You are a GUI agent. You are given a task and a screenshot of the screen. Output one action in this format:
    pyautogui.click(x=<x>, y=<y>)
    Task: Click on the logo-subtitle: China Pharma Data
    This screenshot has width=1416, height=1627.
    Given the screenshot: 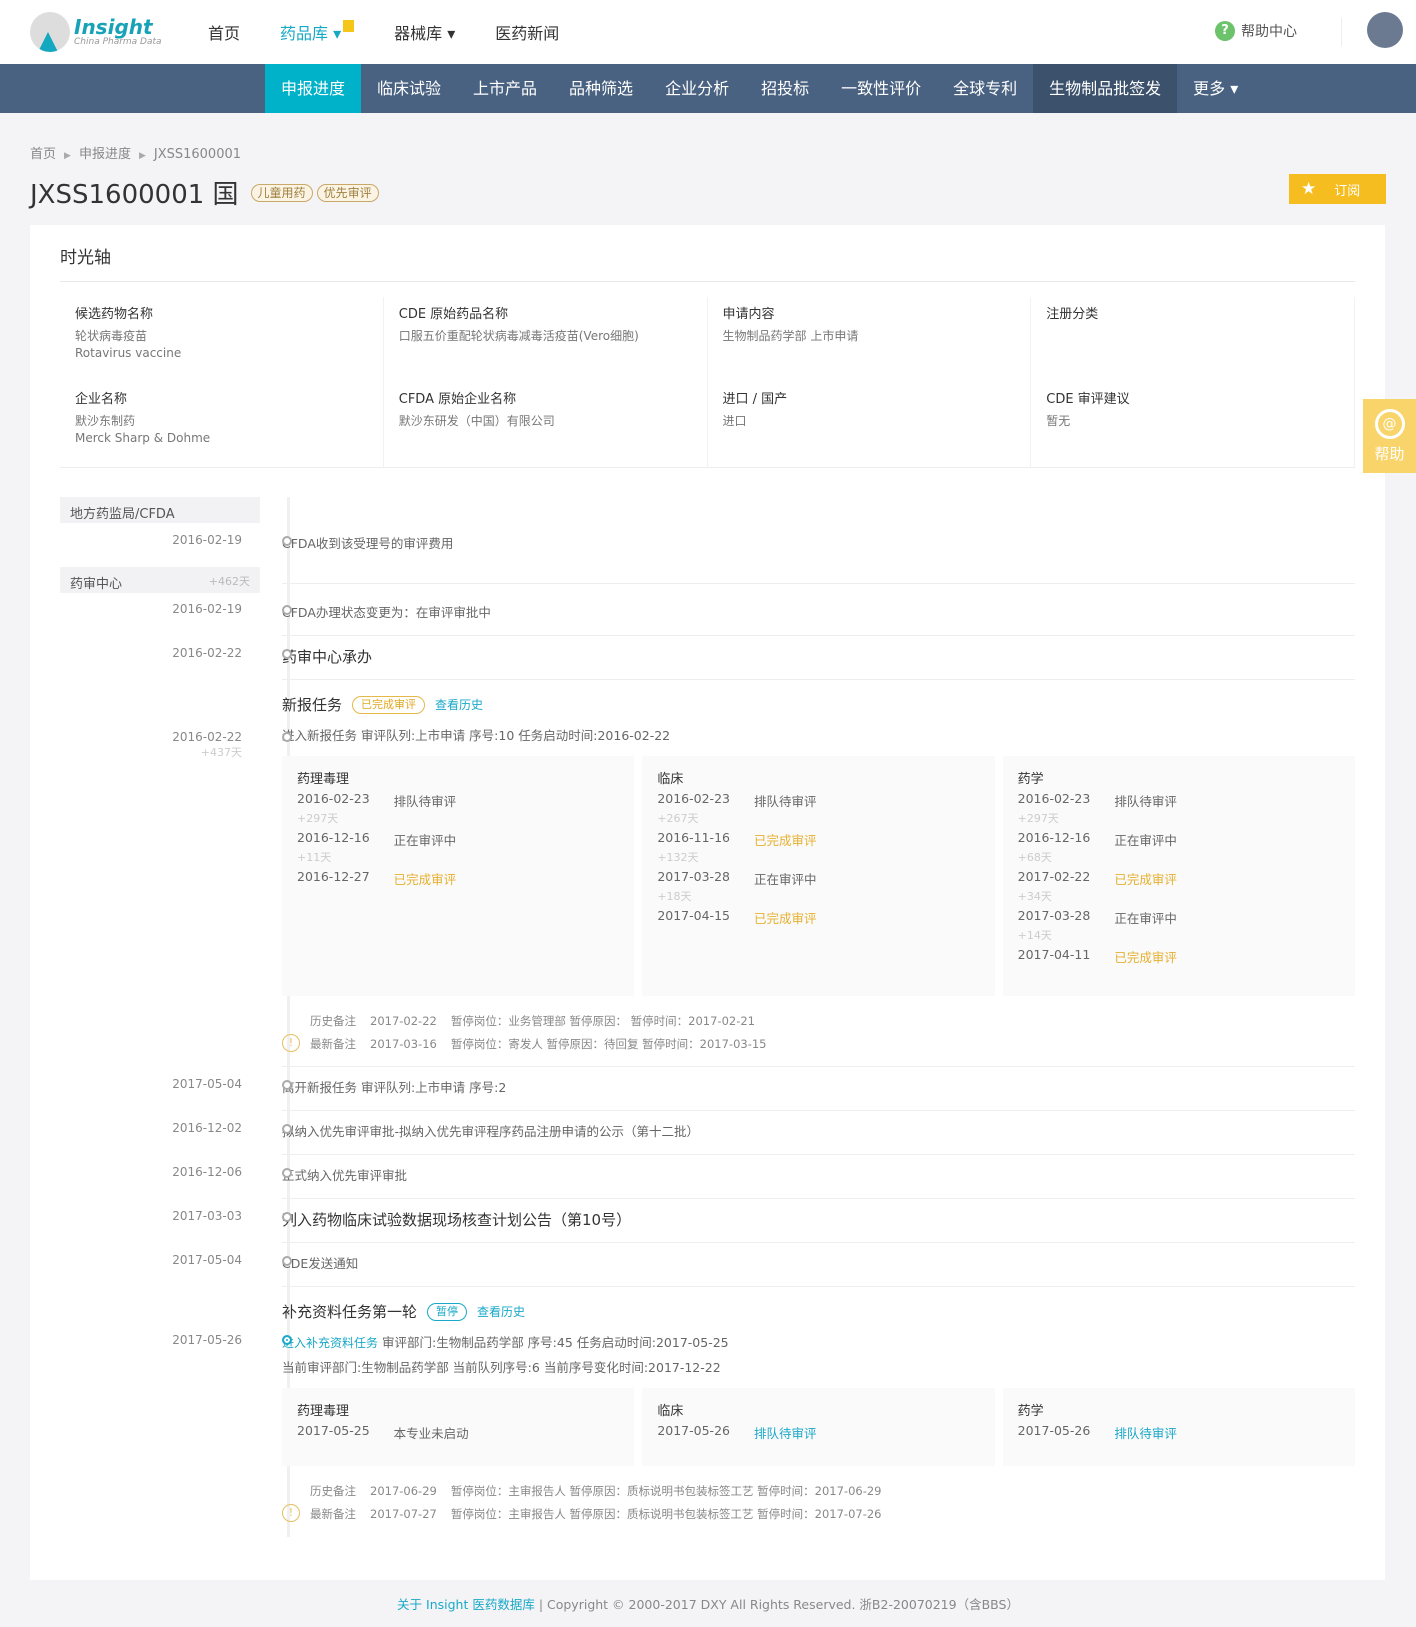 What is the action you would take?
    pyautogui.click(x=118, y=42)
    